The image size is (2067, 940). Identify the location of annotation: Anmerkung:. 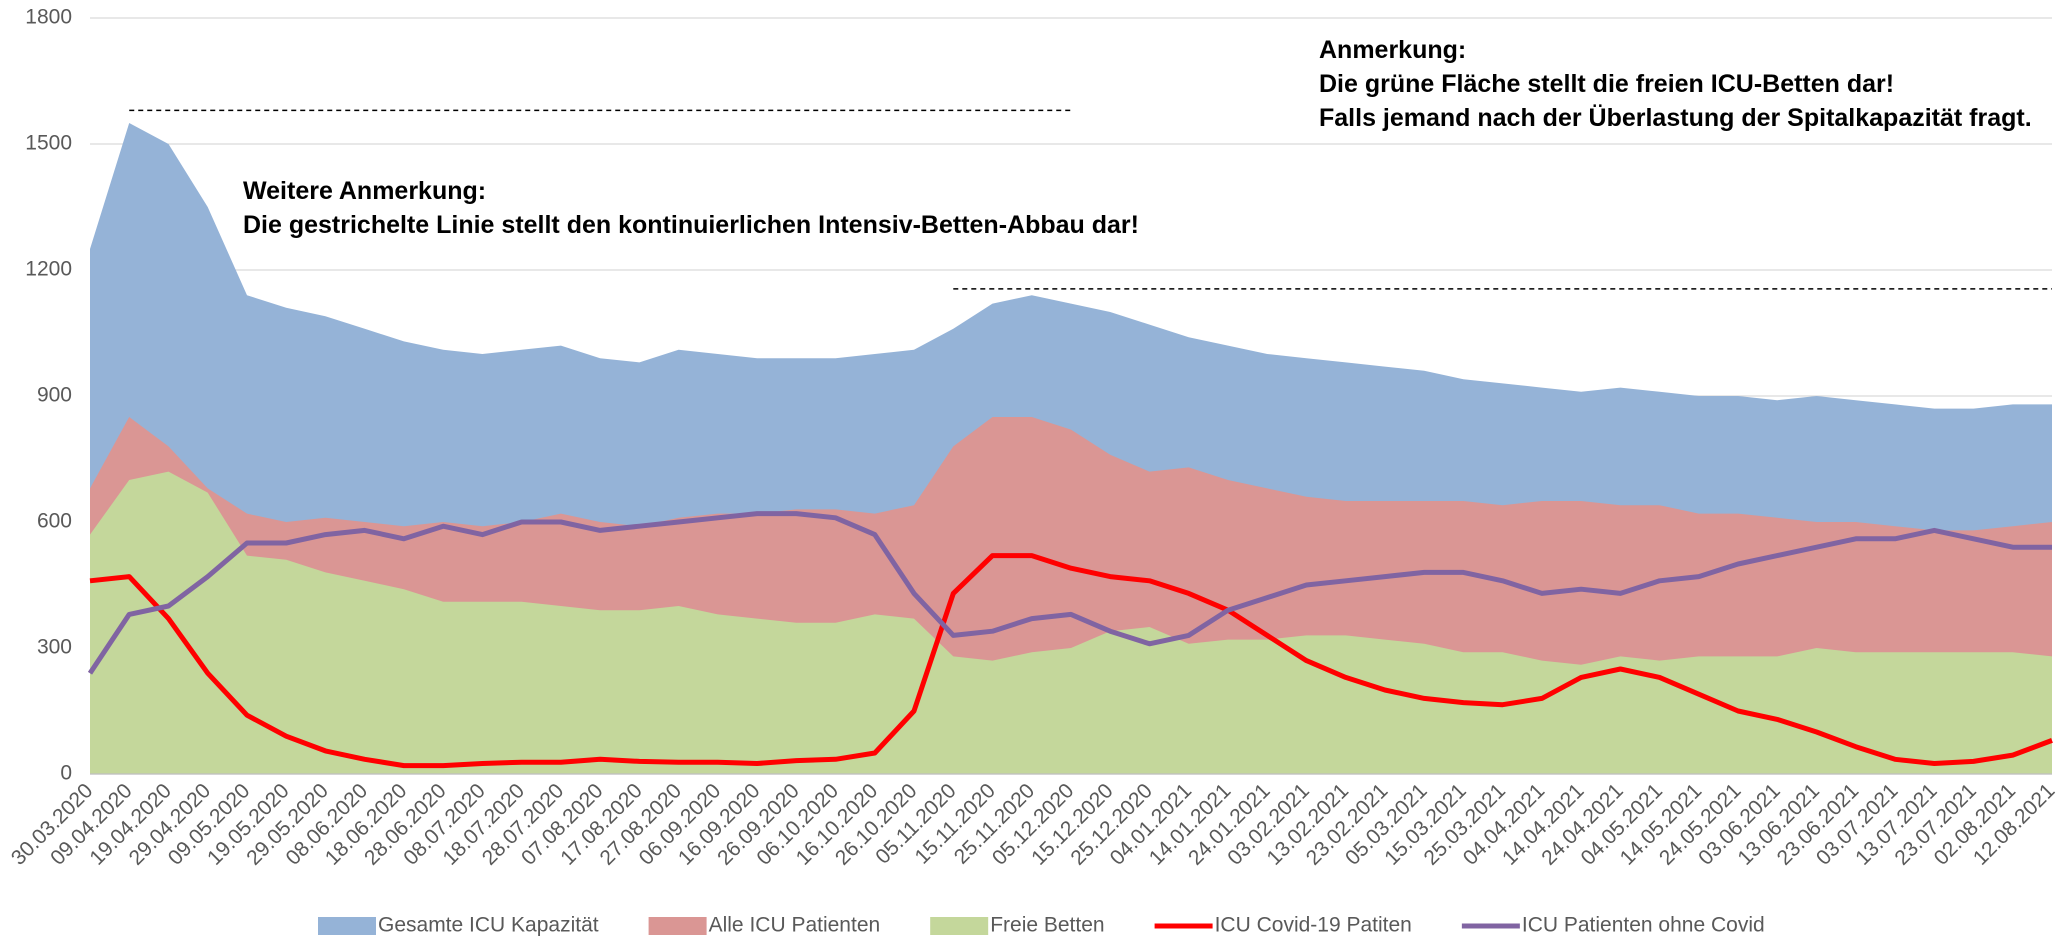
(1392, 50).